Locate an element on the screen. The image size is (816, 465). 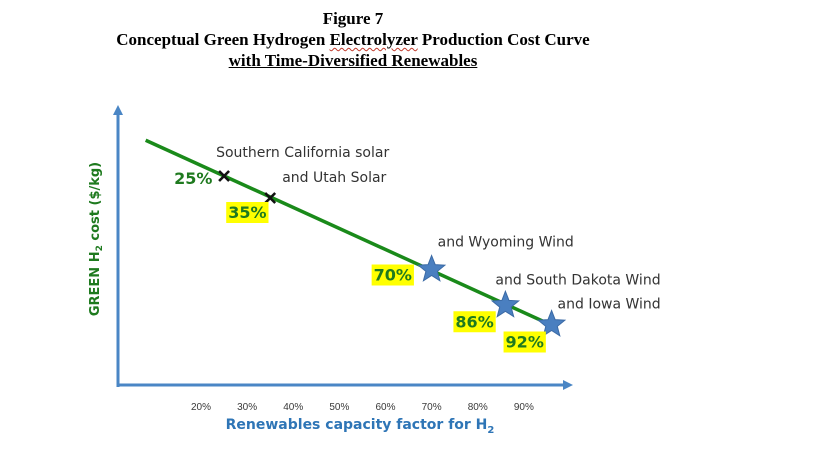
point-annotation: and Utah Solar is located at coordinates (334, 178).